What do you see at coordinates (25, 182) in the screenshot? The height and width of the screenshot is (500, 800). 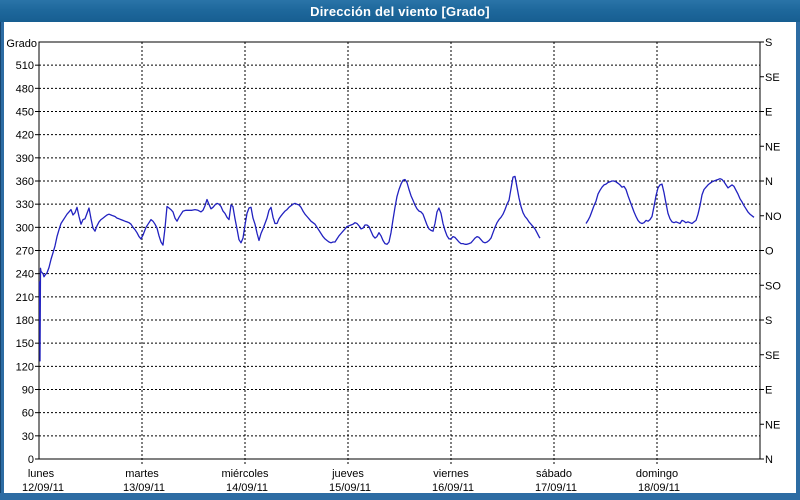 I see `svg-text: 360` at bounding box center [25, 182].